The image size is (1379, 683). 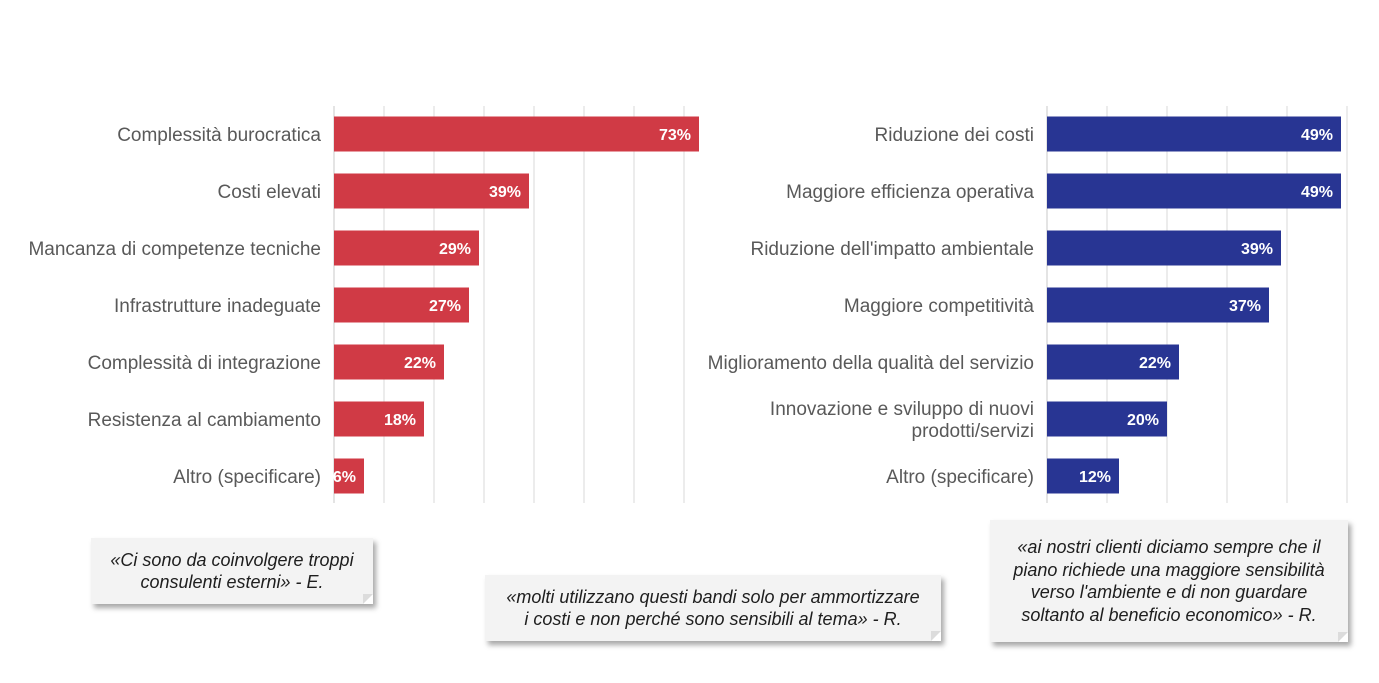 What do you see at coordinates (1169, 569) in the screenshot?
I see `quote-3-line-2: piano richiede una maggiore sensibilità` at bounding box center [1169, 569].